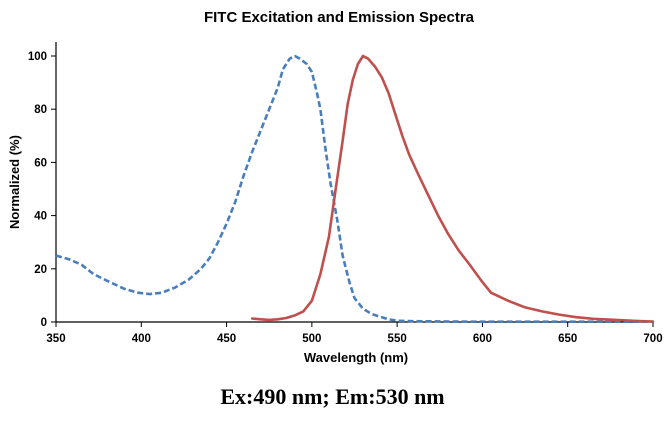 The width and height of the screenshot is (665, 421). I want to click on x-tick-label: 550, so click(397, 339).